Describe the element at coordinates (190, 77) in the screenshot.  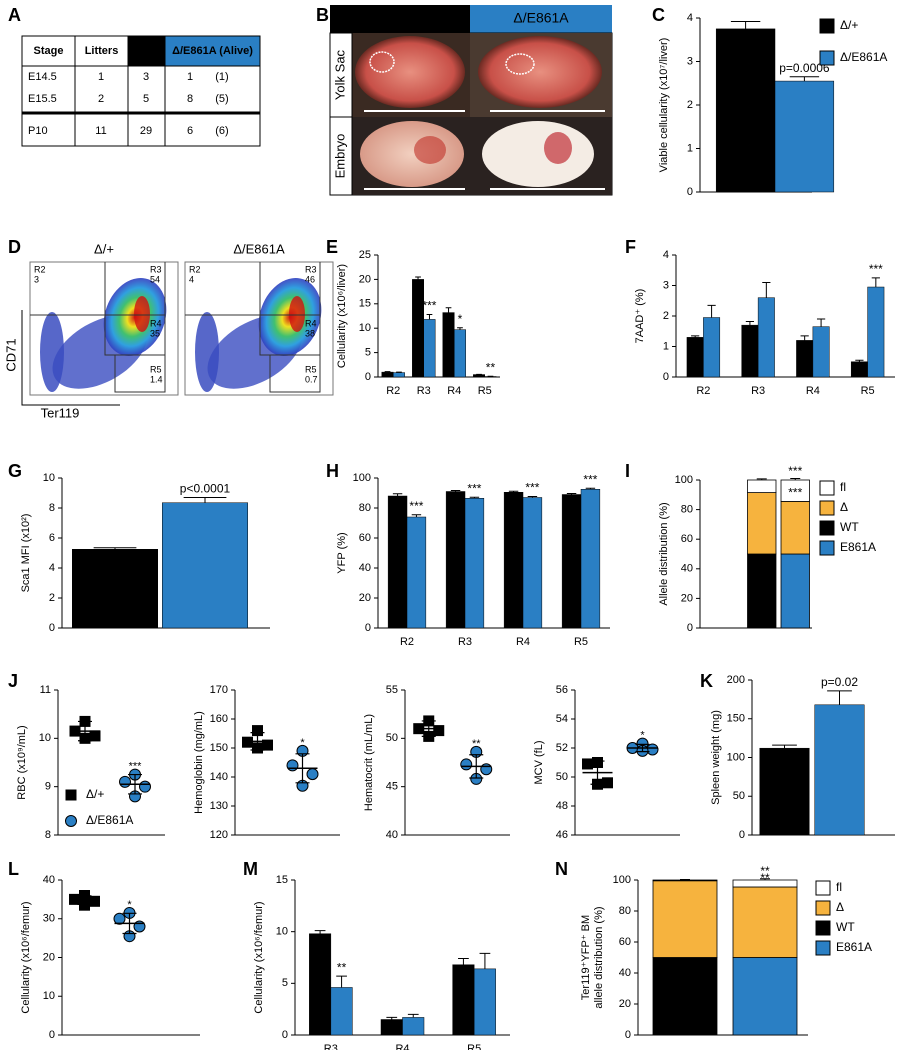
I see `table-cell: 1` at that location.